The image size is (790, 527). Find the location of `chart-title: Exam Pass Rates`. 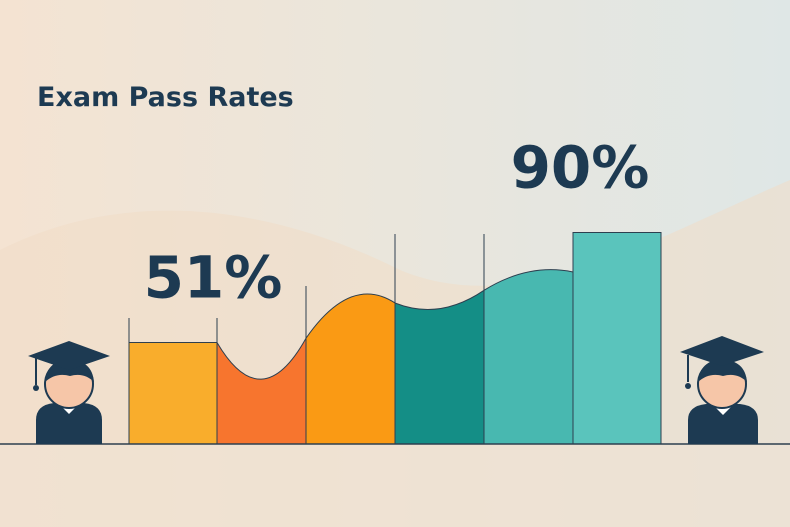

chart-title: Exam Pass Rates is located at coordinates (165, 97).